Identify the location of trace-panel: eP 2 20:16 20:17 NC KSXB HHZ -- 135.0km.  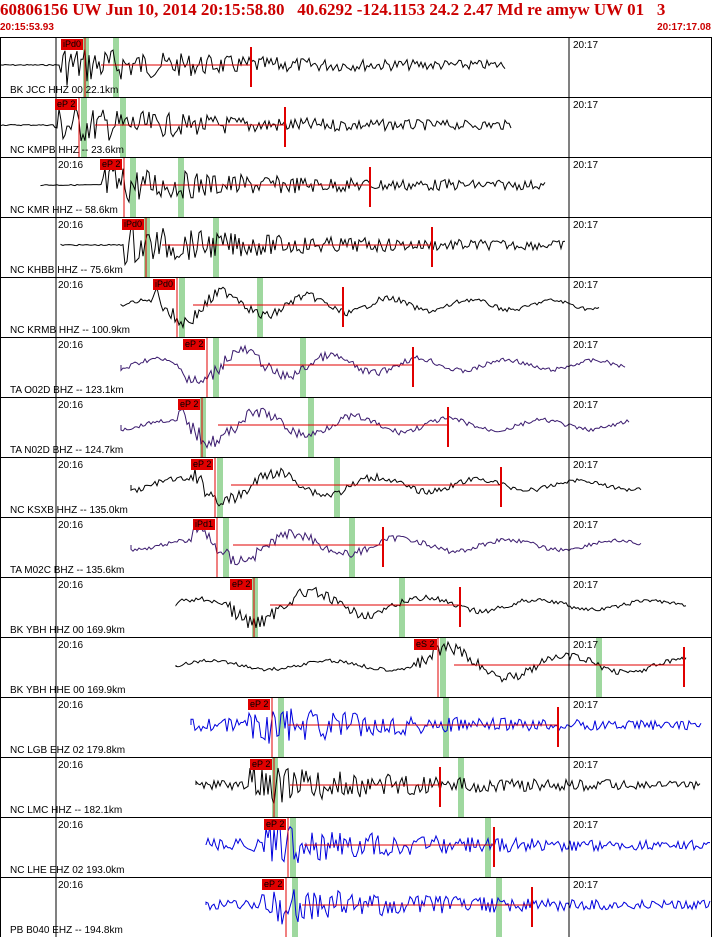
(356, 487).